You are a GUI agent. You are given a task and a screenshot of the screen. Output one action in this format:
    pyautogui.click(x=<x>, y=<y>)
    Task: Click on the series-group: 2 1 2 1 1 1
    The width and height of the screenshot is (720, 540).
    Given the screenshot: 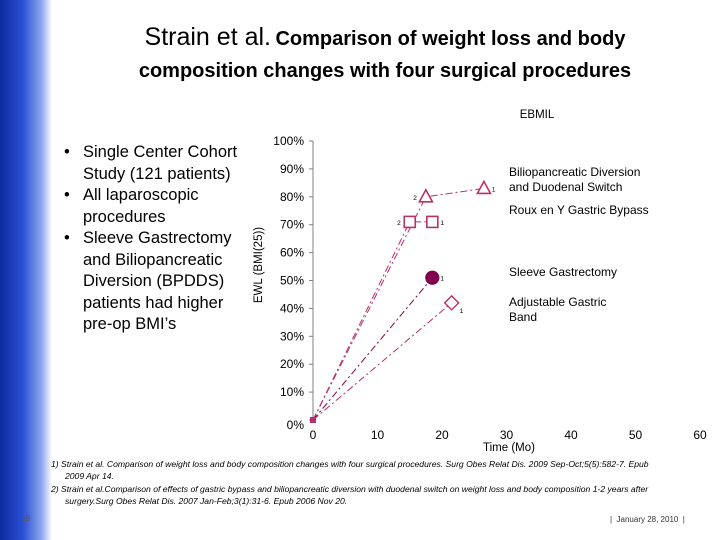 What is the action you would take?
    pyautogui.click(x=403, y=301)
    